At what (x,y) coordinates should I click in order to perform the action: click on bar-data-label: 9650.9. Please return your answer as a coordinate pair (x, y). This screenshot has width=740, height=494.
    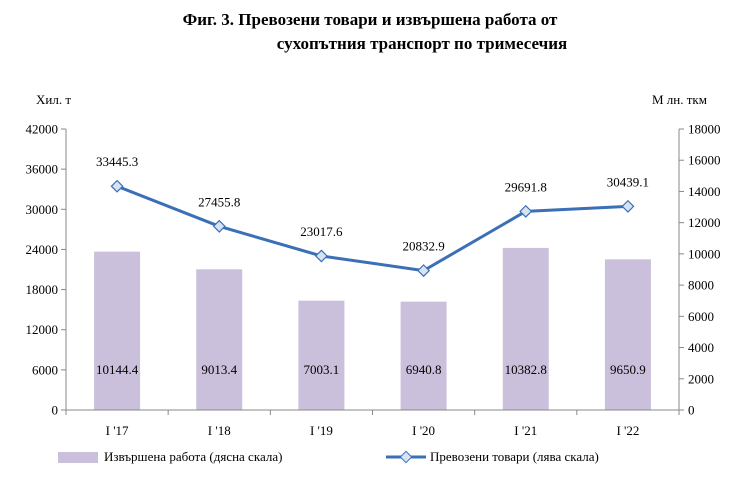
    Looking at the image, I should click on (628, 369).